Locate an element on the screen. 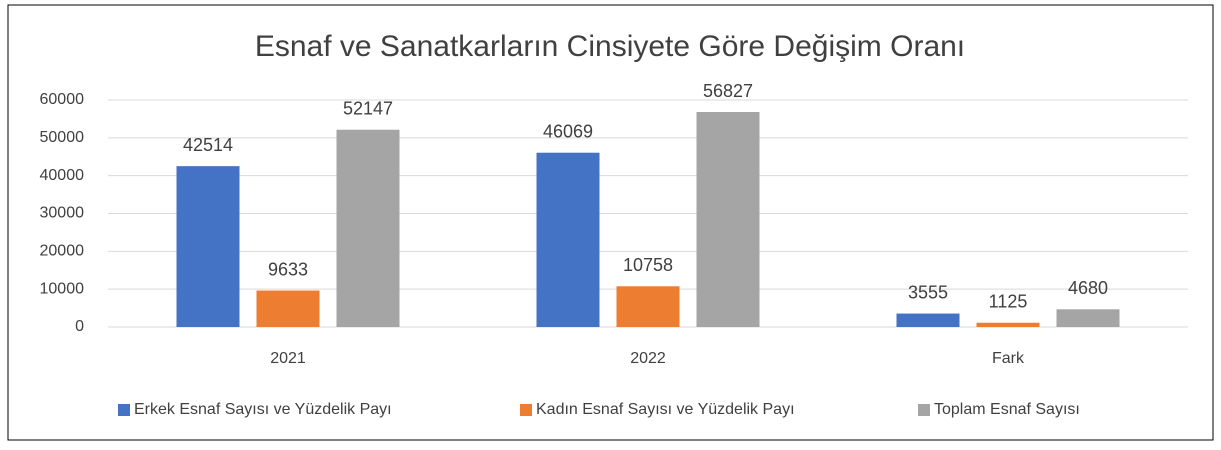  legend-label: Erkek Esnaf Sayısı ve Yüzdelik Payı is located at coordinates (263, 409).